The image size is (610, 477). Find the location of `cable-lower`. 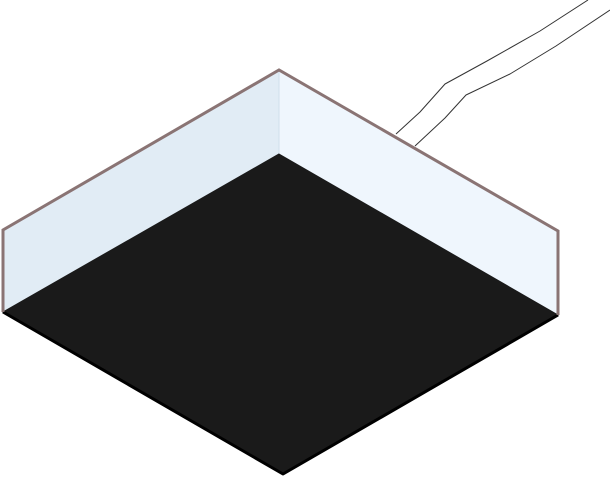

cable-lower is located at coordinates (512, 78).